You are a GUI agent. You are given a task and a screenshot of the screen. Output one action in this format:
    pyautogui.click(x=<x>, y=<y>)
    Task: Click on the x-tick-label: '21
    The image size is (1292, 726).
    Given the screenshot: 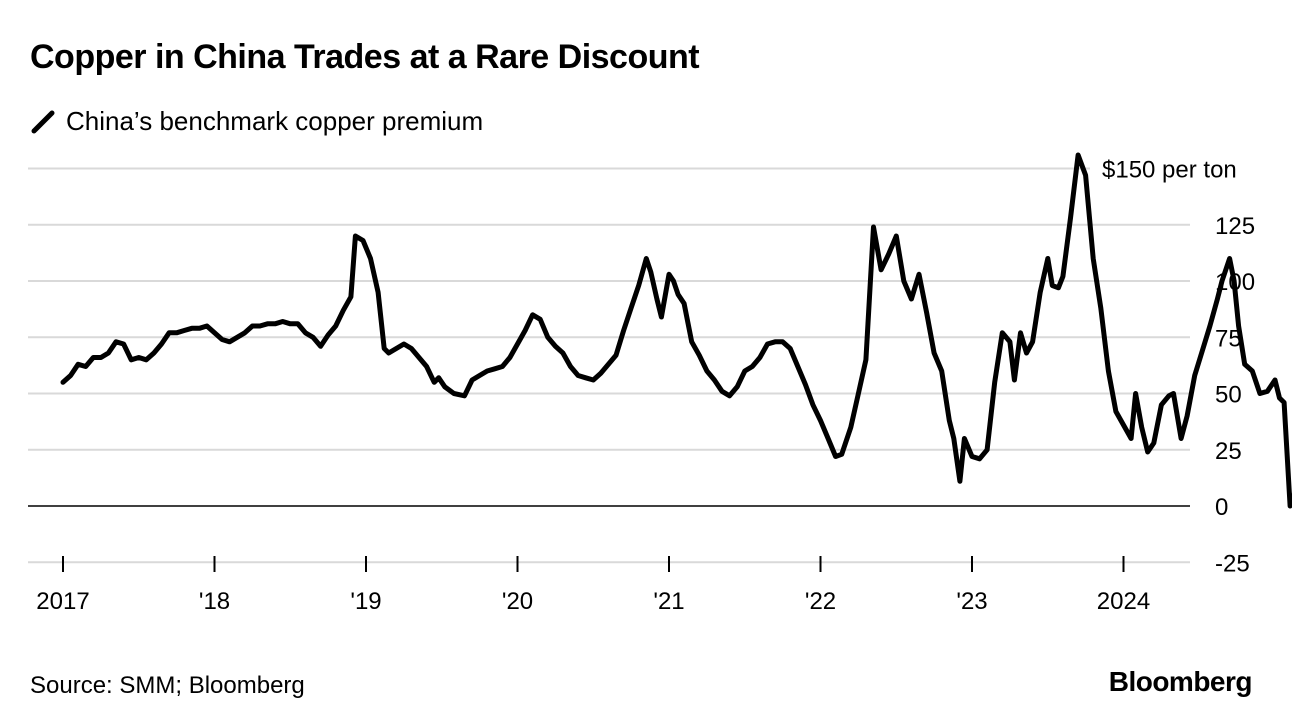 What is the action you would take?
    pyautogui.click(x=668, y=601)
    